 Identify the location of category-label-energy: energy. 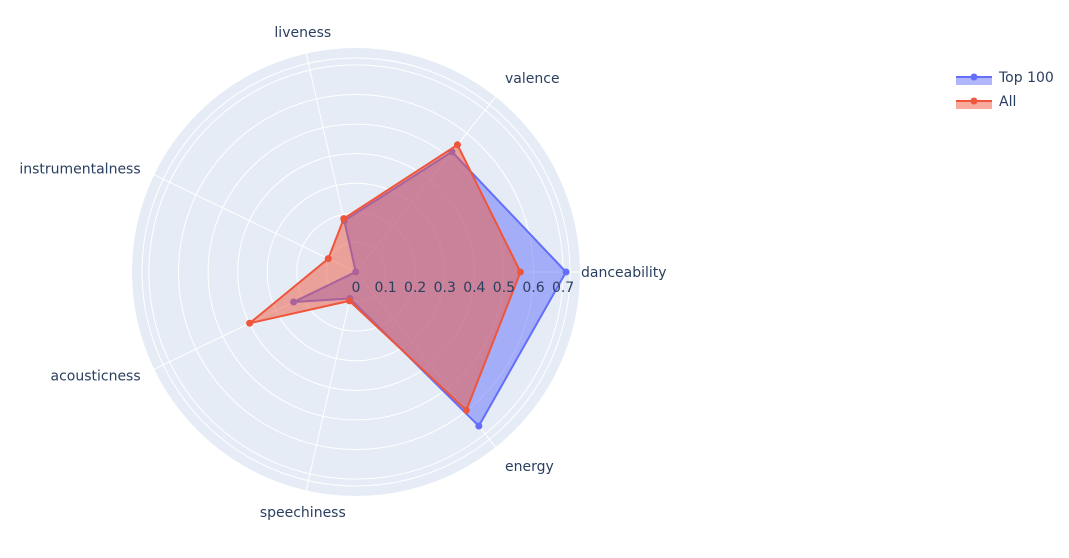
(529, 467).